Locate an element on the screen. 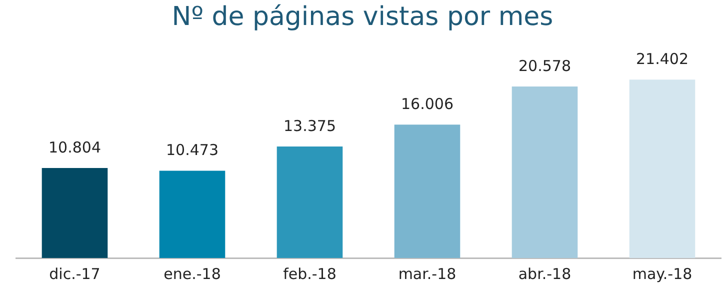 This screenshot has width=725, height=296. x-tick-label: dic.-17 is located at coordinates (74, 273).